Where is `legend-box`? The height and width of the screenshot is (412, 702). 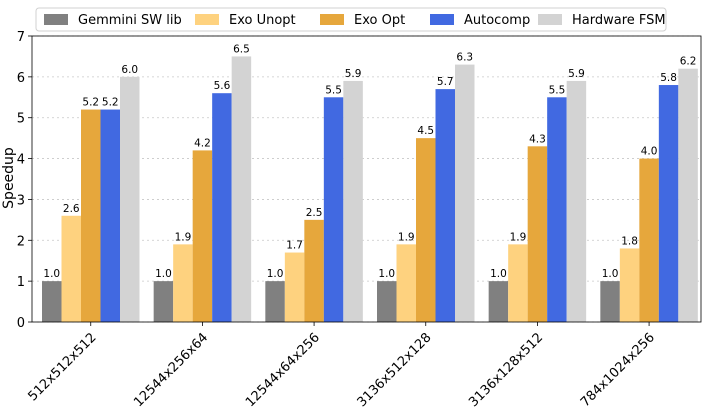
legend-box is located at coordinates (351, 19).